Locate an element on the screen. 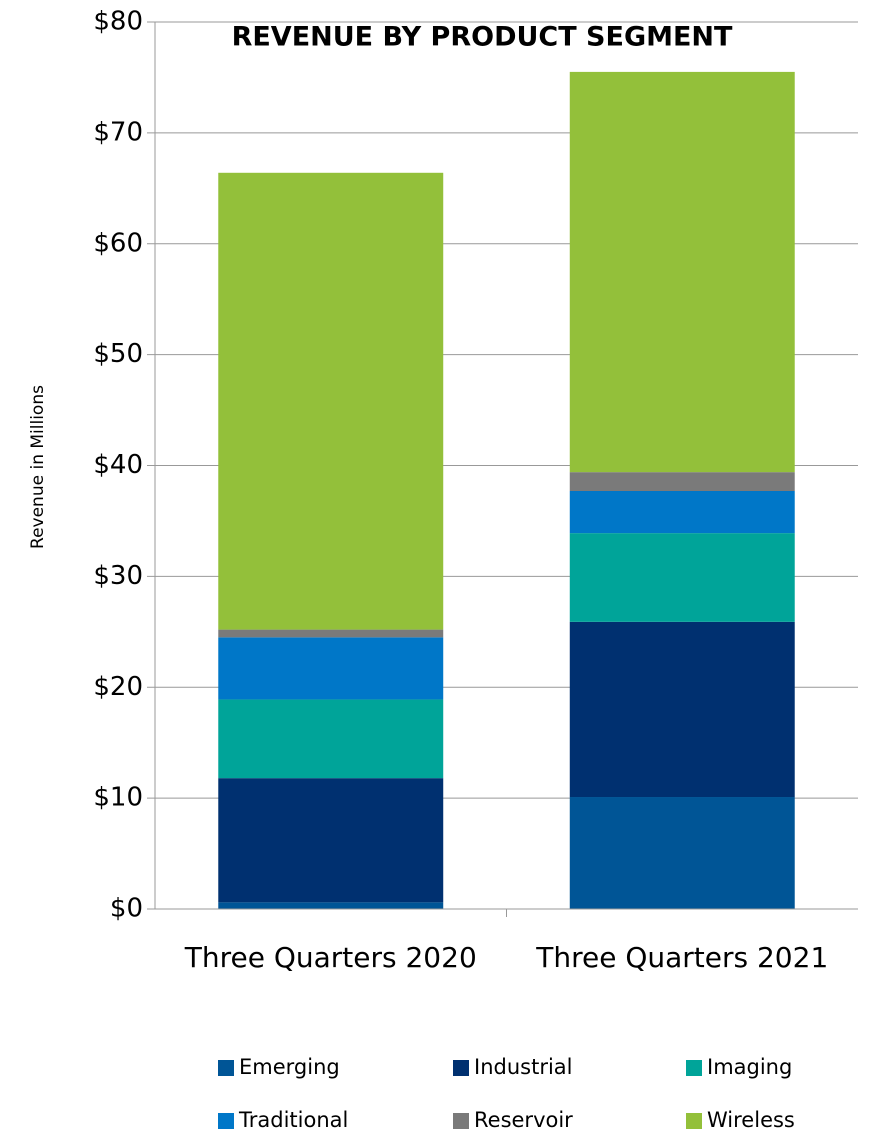  legend-label: Wireless is located at coordinates (751, 1120).